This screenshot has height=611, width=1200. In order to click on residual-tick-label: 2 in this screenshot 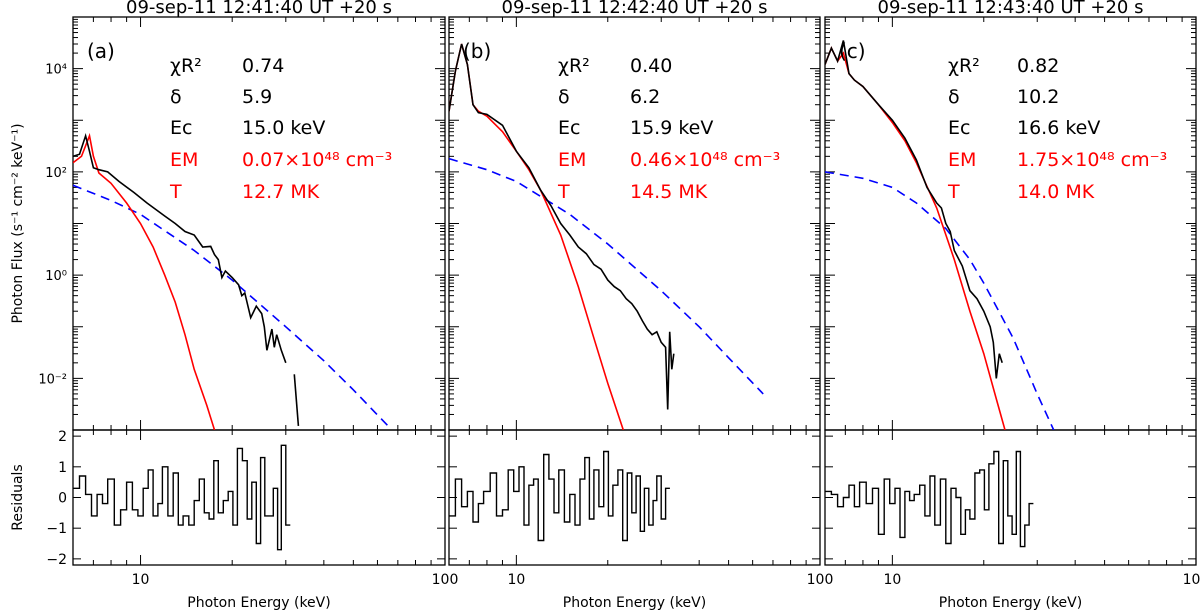, I will do `click(62, 437)`.